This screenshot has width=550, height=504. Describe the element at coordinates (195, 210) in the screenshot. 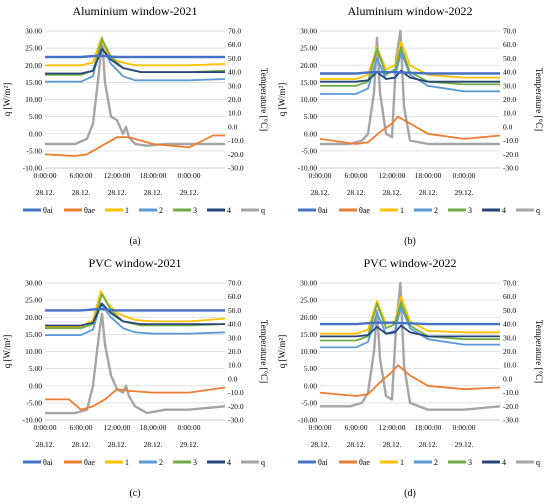

I see `legend-label: 3` at that location.